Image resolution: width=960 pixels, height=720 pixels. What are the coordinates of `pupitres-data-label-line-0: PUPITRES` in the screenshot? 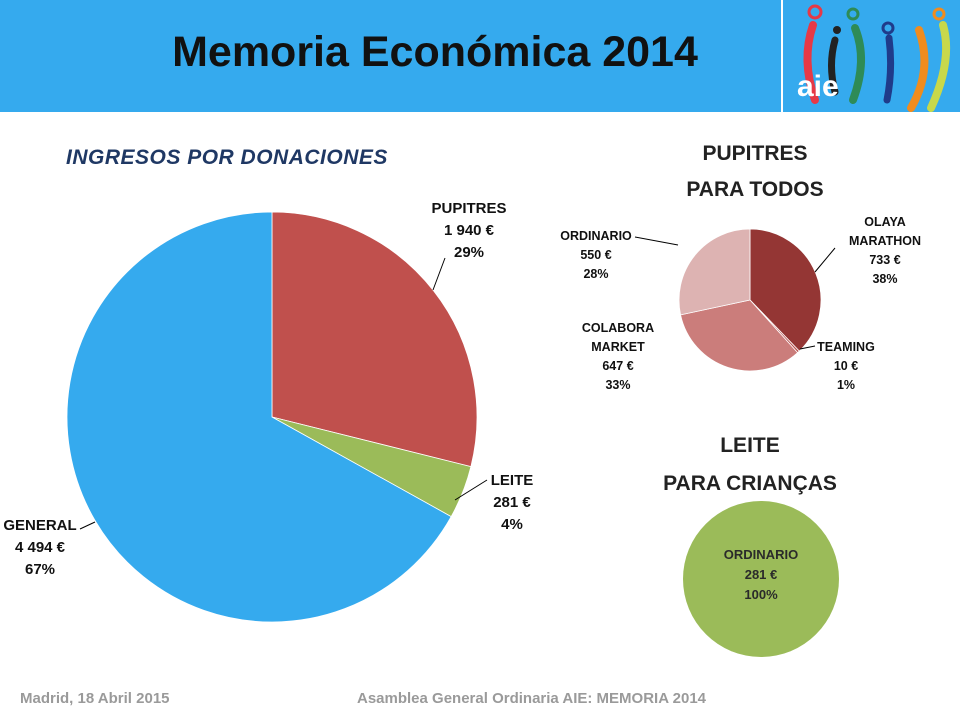 It's located at (468, 208).